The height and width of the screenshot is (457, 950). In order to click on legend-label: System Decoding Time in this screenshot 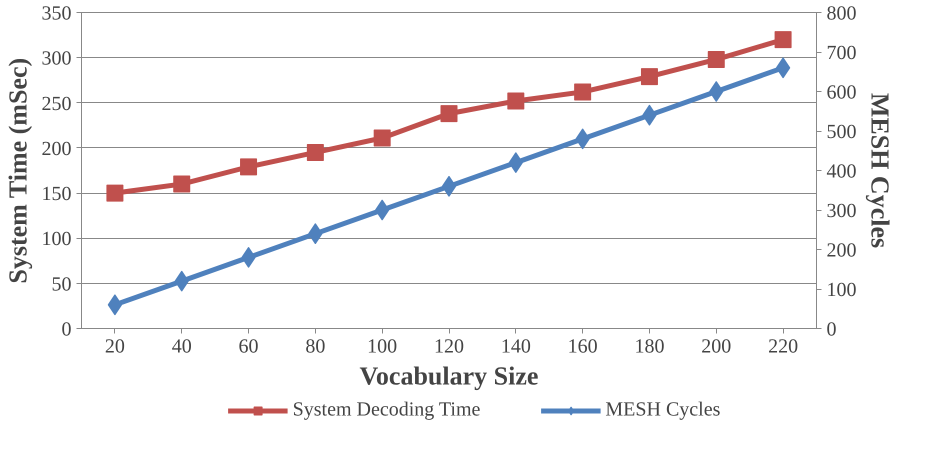, I will do `click(386, 410)`.